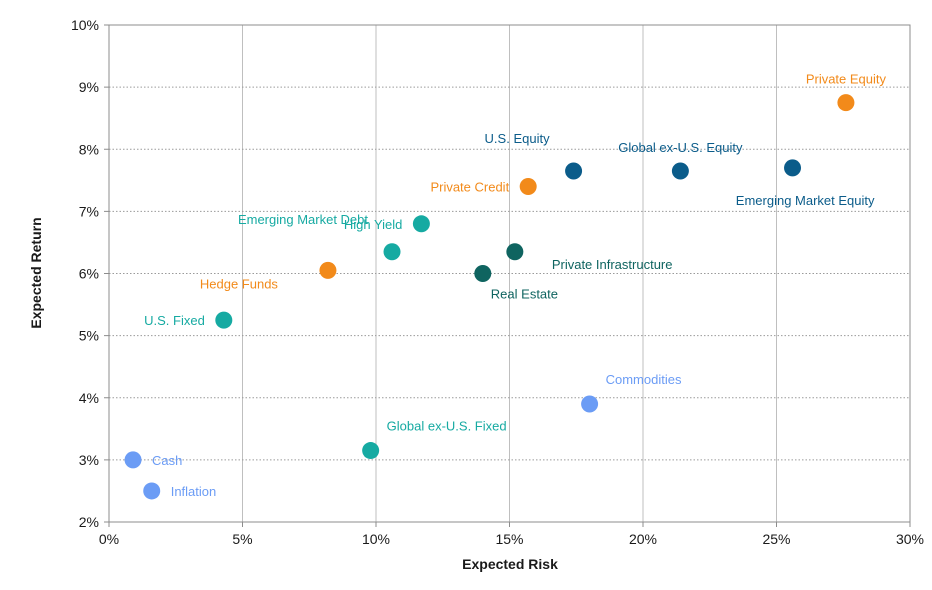 The image size is (932, 590). Describe the element at coordinates (89, 336) in the screenshot. I see `y-tick-label: 5%` at that location.